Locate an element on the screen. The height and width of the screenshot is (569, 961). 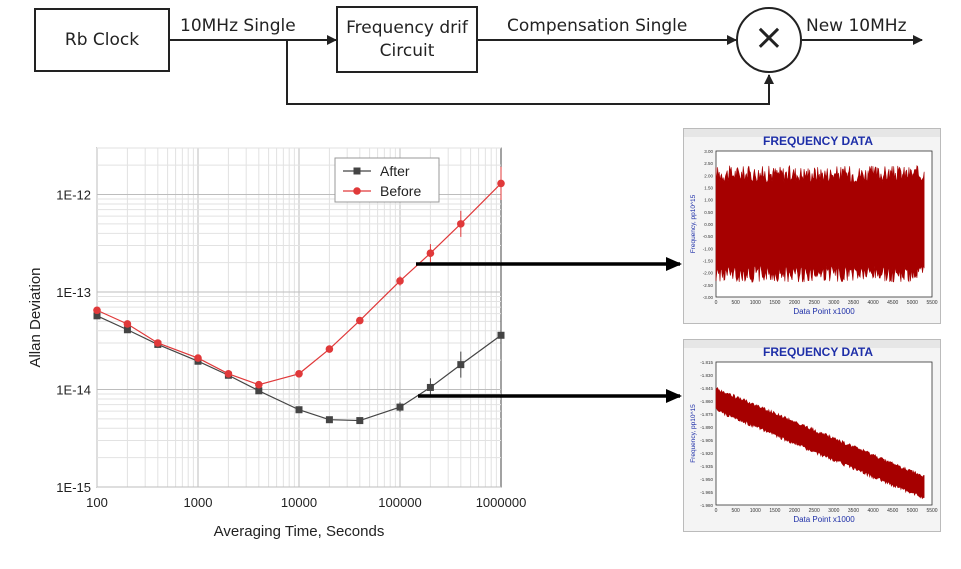
freq-y-tick-label: -1.830 is located at coordinates (706, 375).